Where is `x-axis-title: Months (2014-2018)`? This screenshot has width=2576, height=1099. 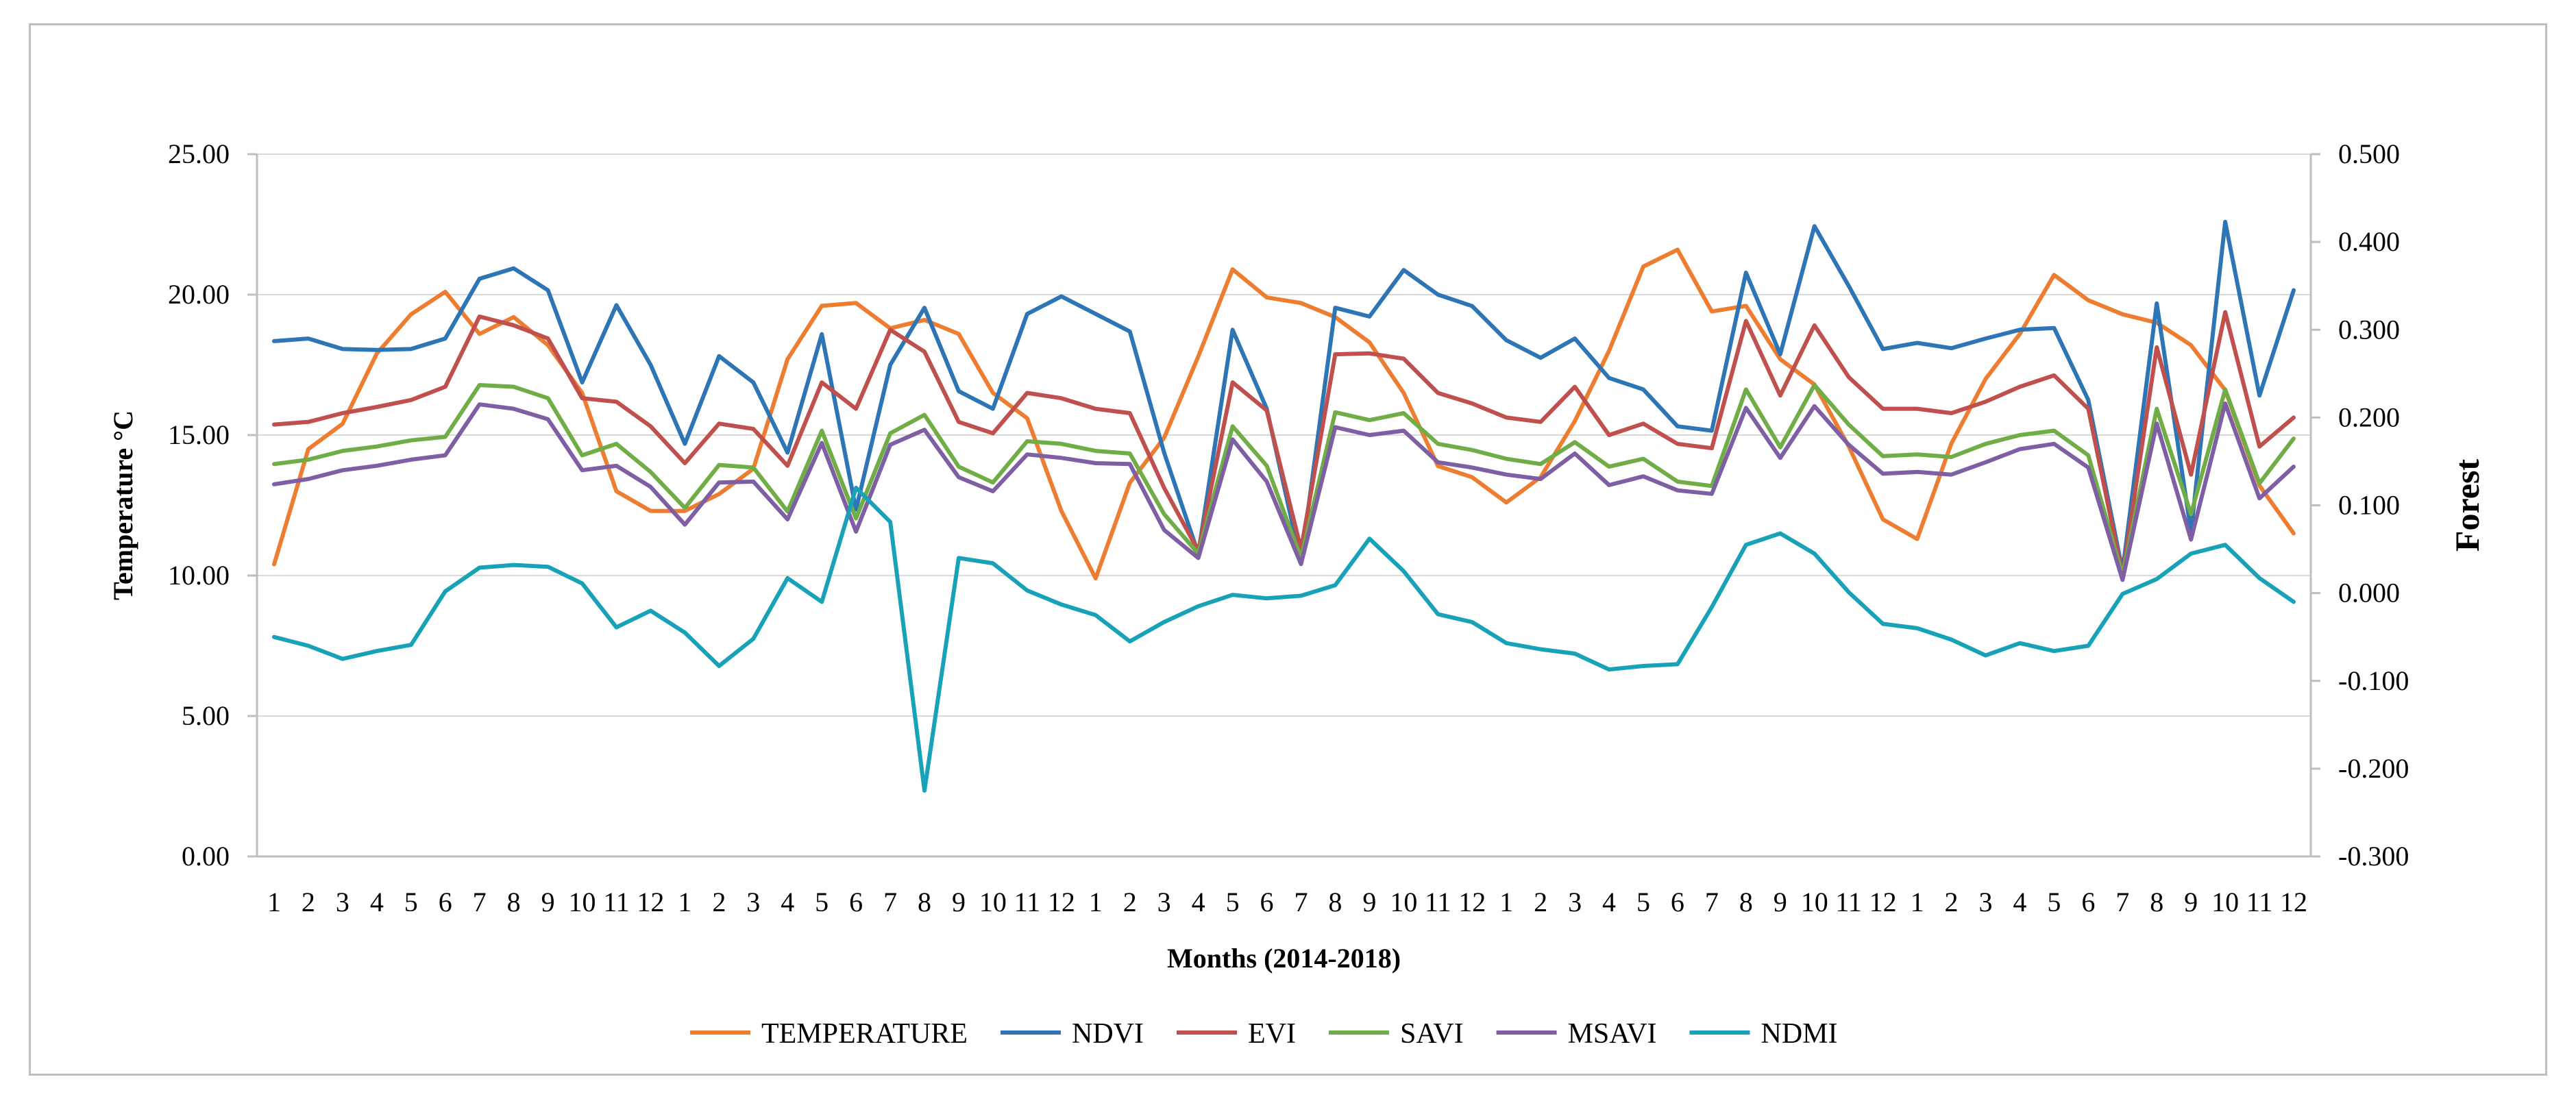 x-axis-title: Months (2014-2018) is located at coordinates (1284, 959).